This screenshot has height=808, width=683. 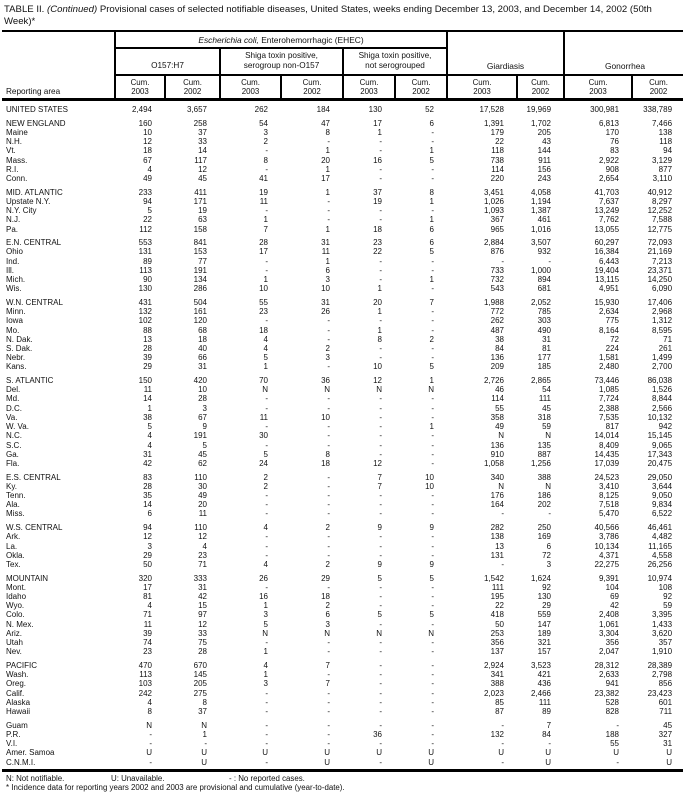 I want to click on value-cell: 160, so click(x=145, y=123).